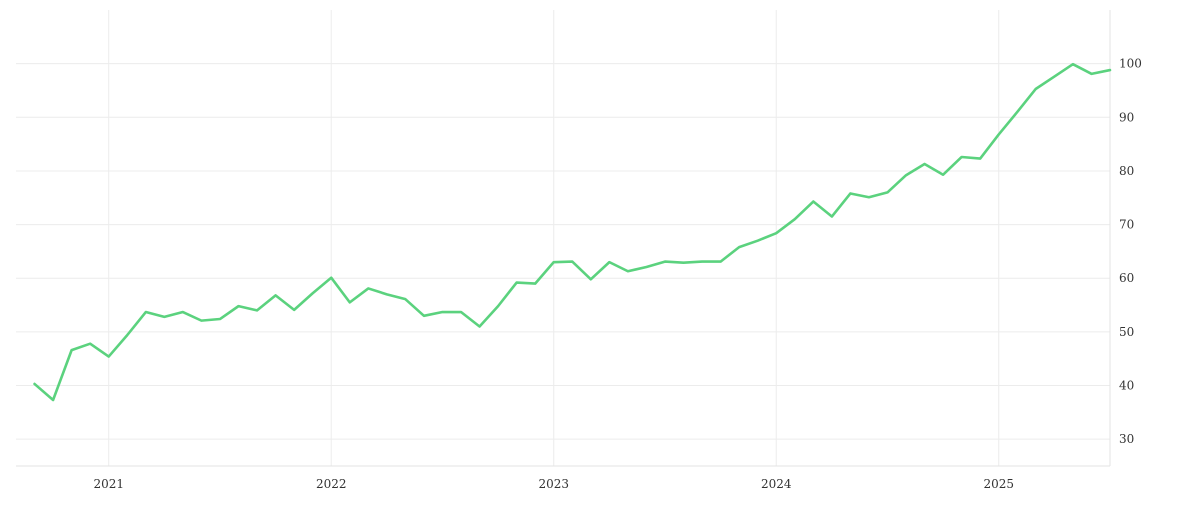 The width and height of the screenshot is (1200, 505). I want to click on x-tick-label: 2023, so click(553, 484).